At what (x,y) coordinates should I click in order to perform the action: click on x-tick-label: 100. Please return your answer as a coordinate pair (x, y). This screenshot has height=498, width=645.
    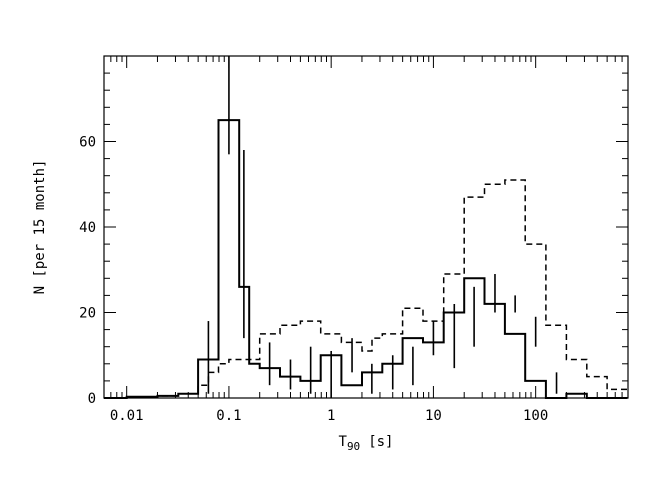
    Looking at the image, I should click on (535, 416).